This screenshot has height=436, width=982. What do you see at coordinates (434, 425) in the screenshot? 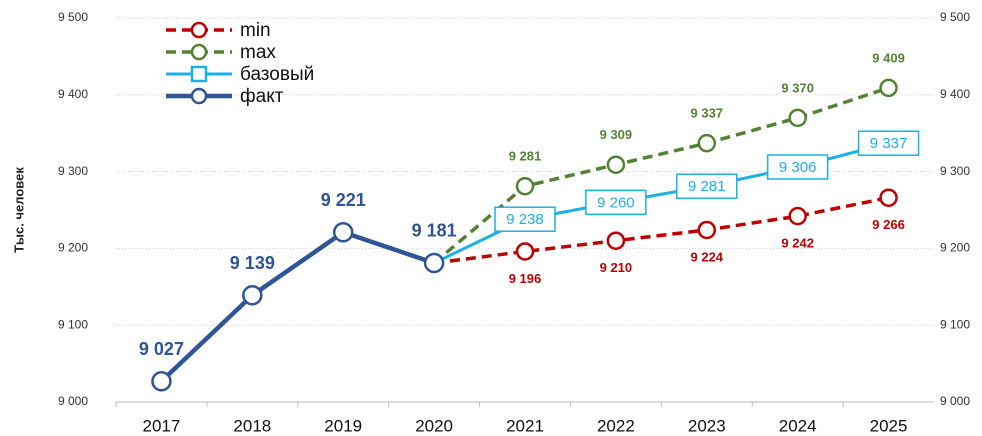
I see `x-tick-label: 2020` at bounding box center [434, 425].